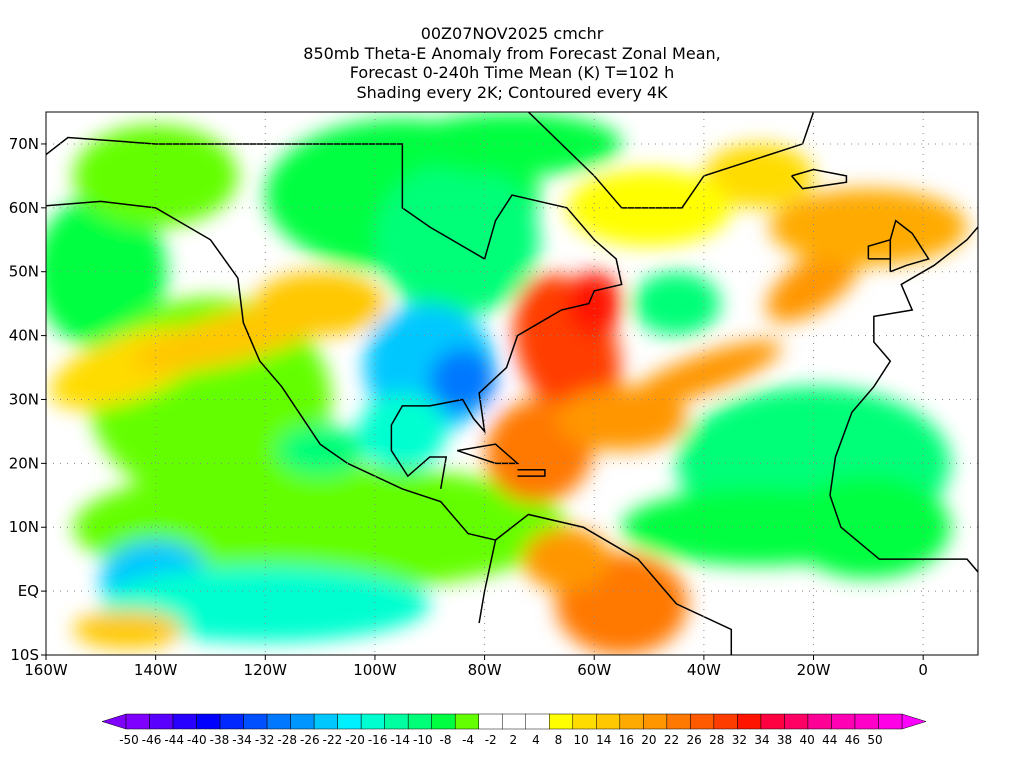  Describe the element at coordinates (626, 740) in the screenshot. I see `colorbar-label: 16` at that location.